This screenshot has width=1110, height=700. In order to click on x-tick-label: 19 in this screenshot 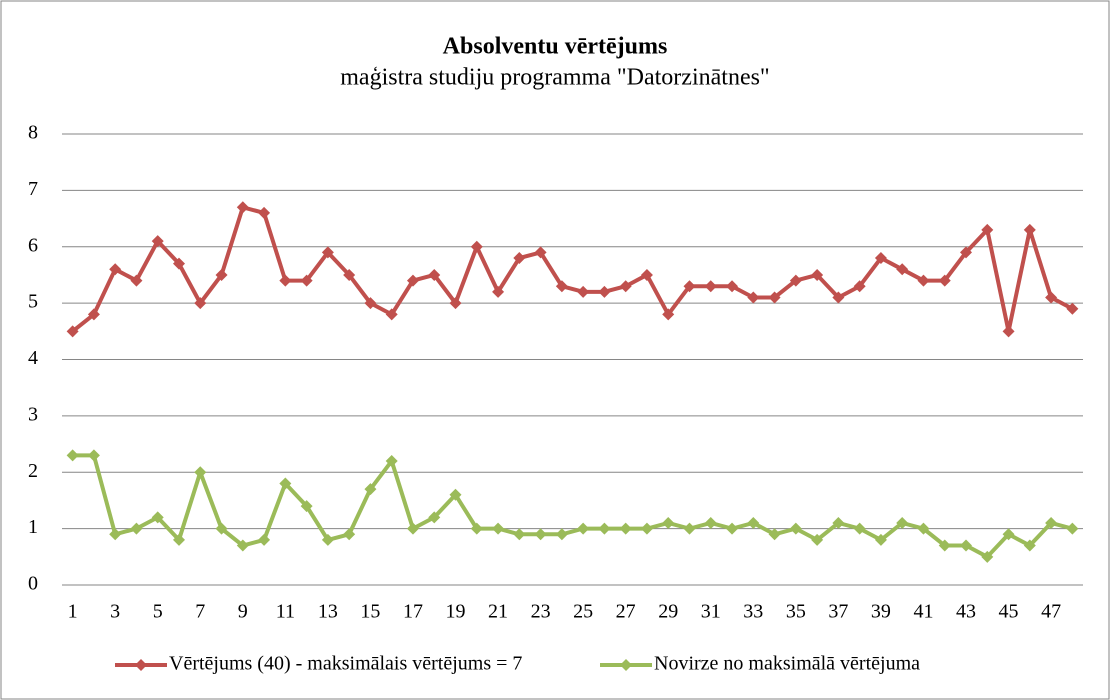, I will do `click(456, 612)`.